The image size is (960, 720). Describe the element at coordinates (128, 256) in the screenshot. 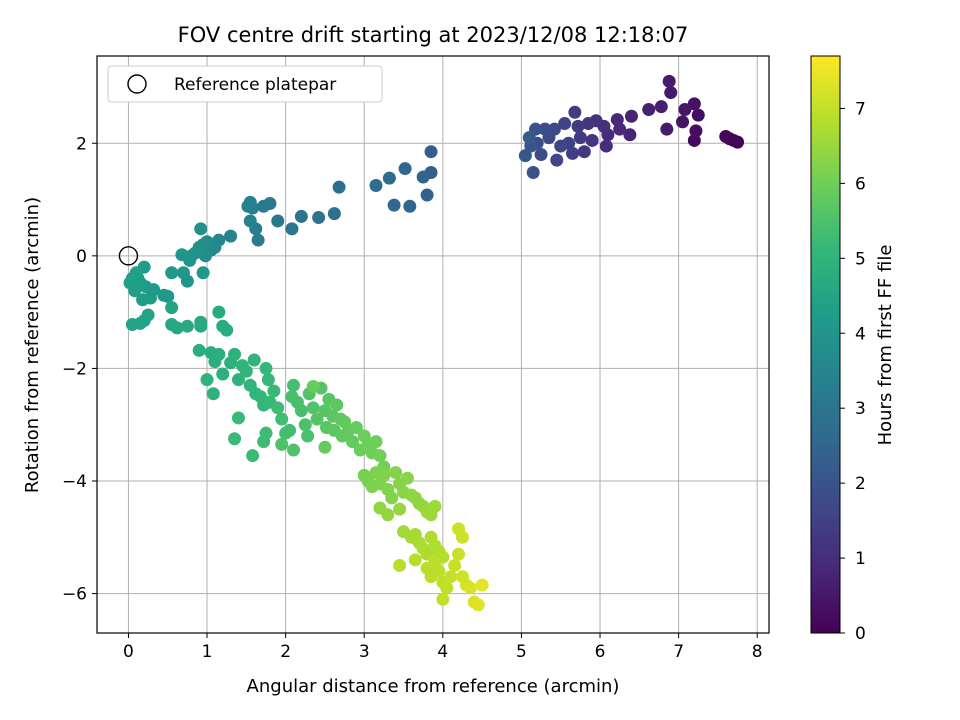

I see `reference-platepar-marker` at that location.